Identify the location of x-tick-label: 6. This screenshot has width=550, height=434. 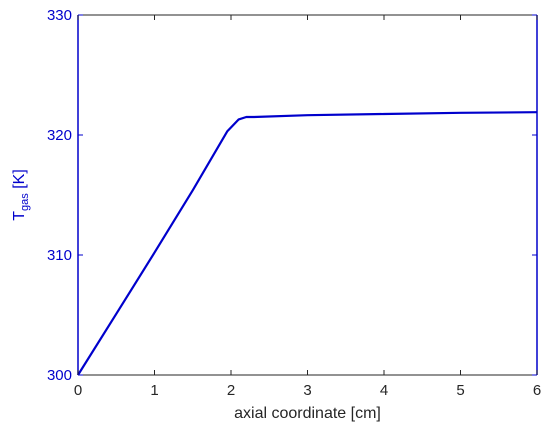
(537, 390).